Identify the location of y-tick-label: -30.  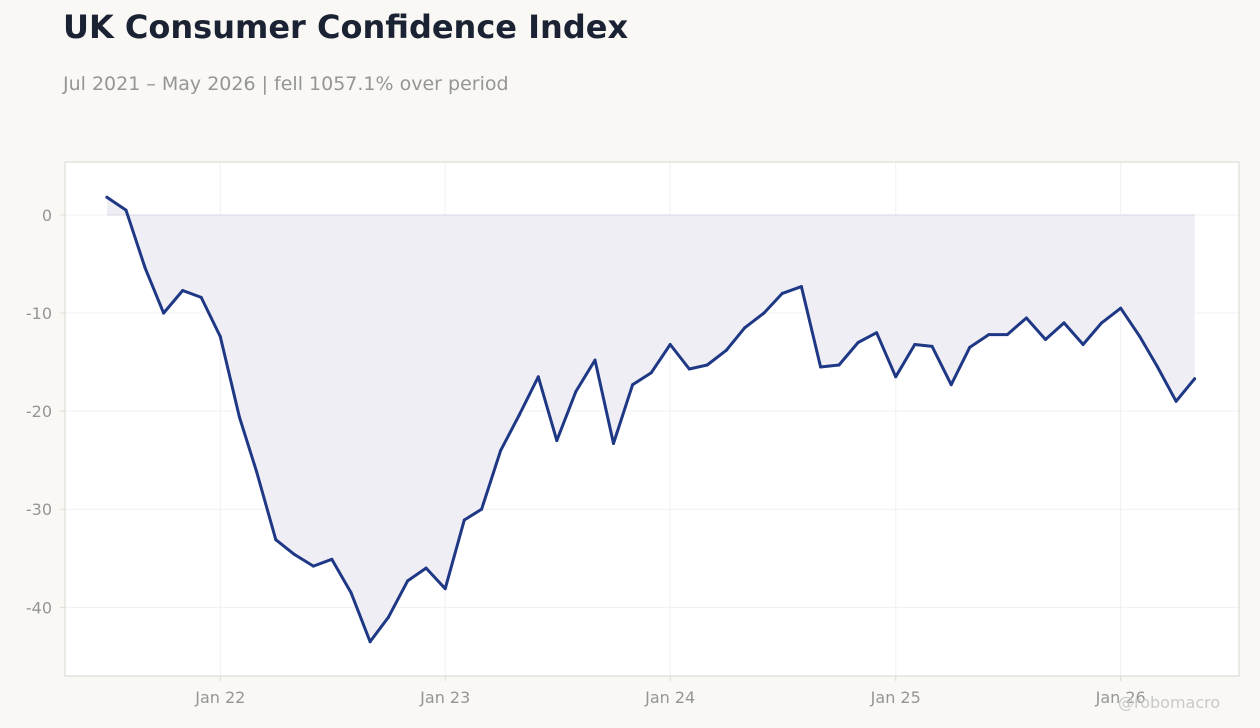
(39, 509).